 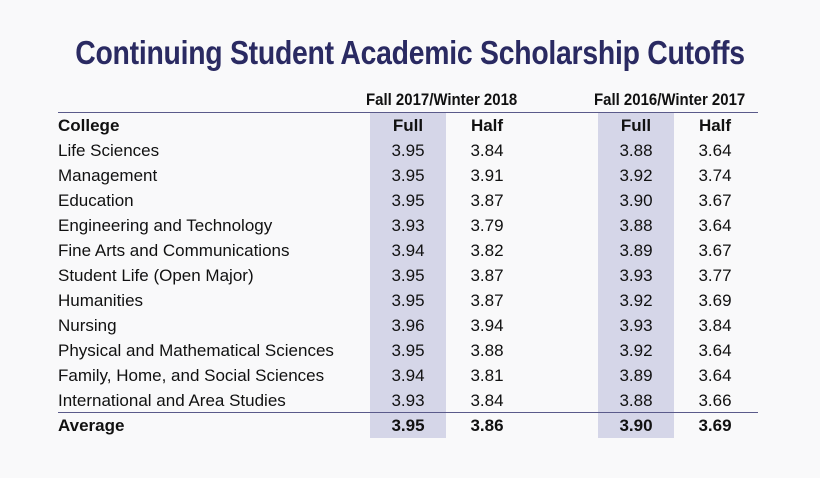 I want to click on half-cutoff-2017: 3.69, so click(x=715, y=300).